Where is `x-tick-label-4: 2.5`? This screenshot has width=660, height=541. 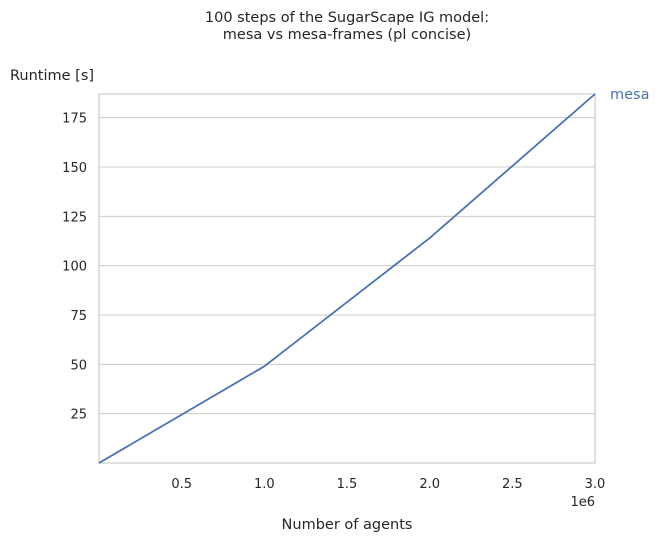 x-tick-label-4: 2.5 is located at coordinates (512, 484).